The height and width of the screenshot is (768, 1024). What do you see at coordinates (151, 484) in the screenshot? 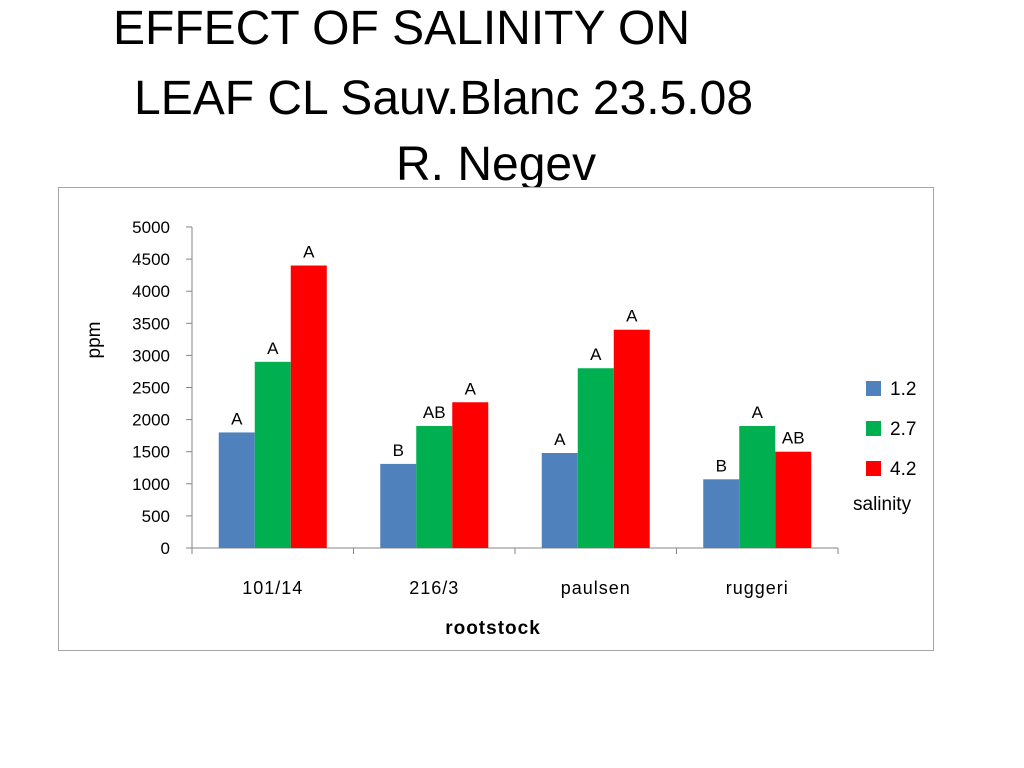
I see `y-tick-label: 1000` at bounding box center [151, 484].